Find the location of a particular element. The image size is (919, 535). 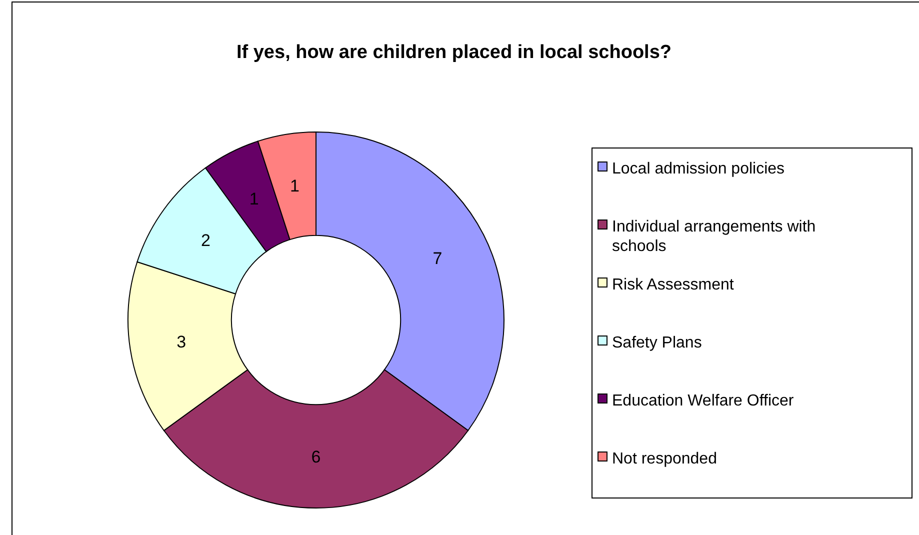

data-label: 7 is located at coordinates (437, 258).